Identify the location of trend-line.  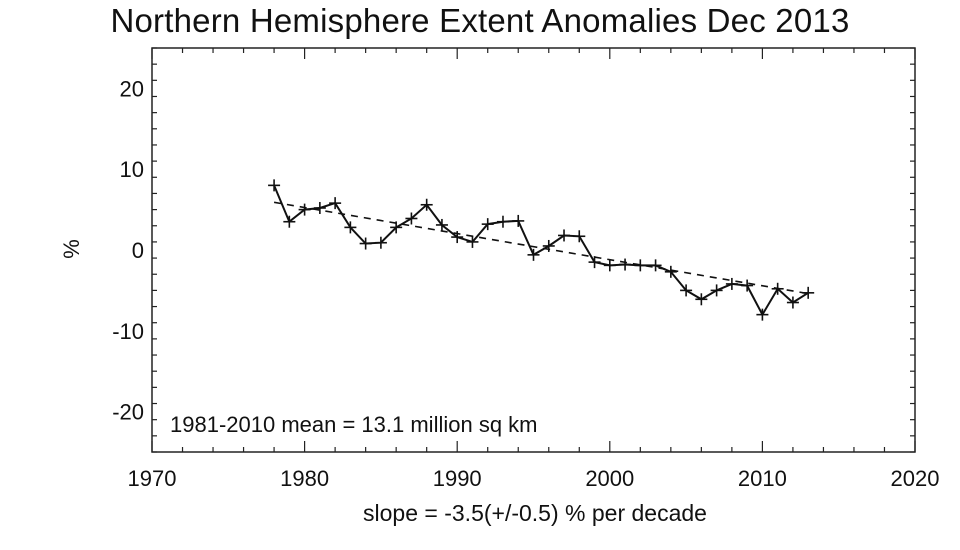
(541, 248).